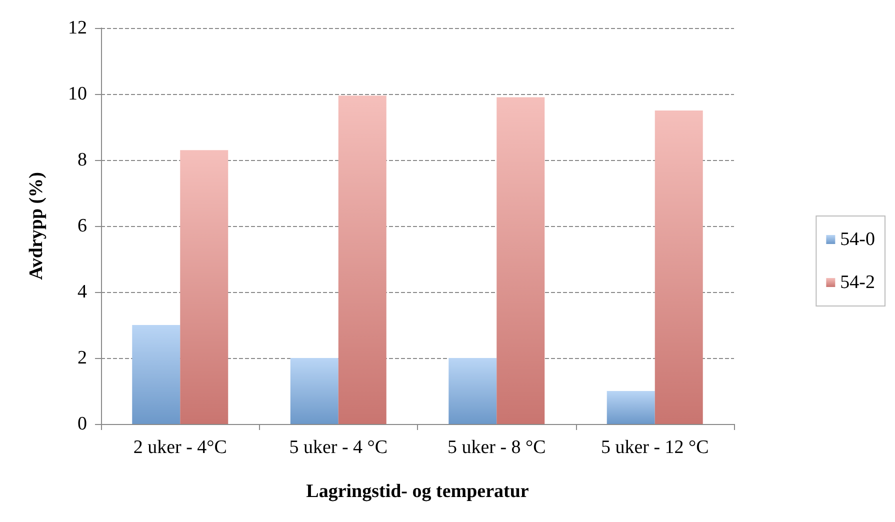 This screenshot has height=522, width=895. What do you see at coordinates (36, 226) in the screenshot?
I see `y-axis-title: Avdrypp (%)` at bounding box center [36, 226].